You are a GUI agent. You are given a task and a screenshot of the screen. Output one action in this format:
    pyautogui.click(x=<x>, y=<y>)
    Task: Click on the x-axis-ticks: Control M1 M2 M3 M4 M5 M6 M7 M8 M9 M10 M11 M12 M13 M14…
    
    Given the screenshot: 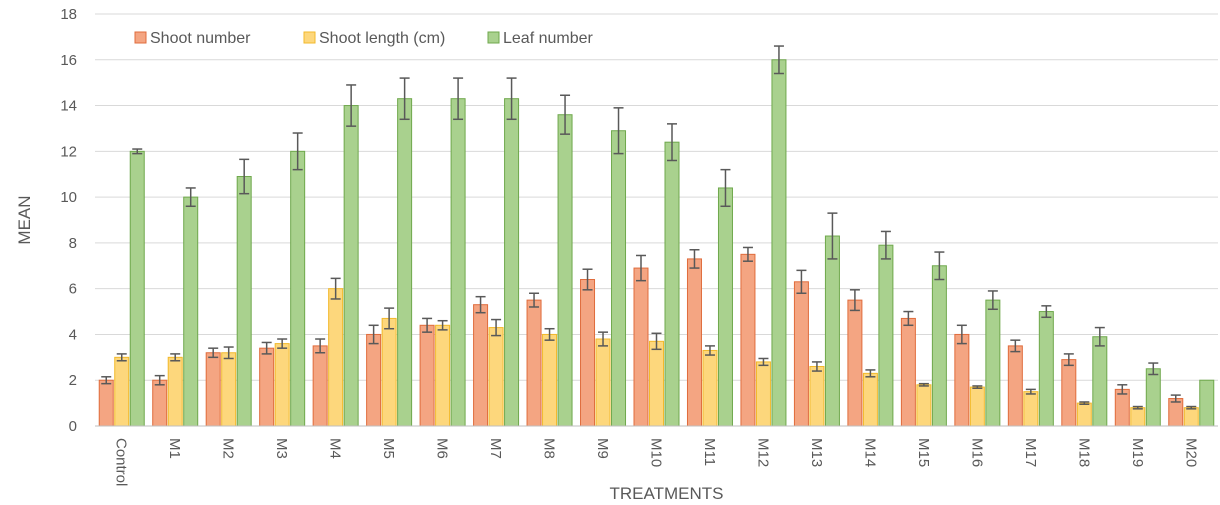 What is the action you would take?
    pyautogui.click(x=656, y=462)
    